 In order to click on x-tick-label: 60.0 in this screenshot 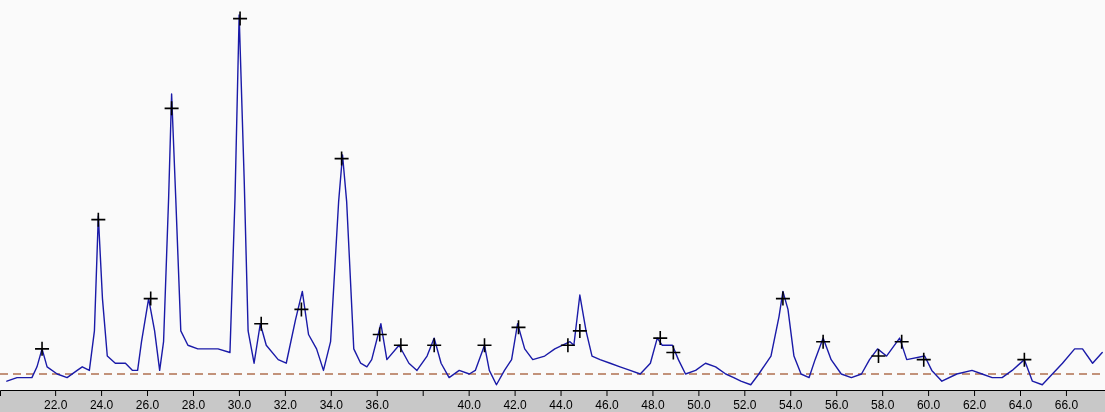, I will do `click(928, 404)`.